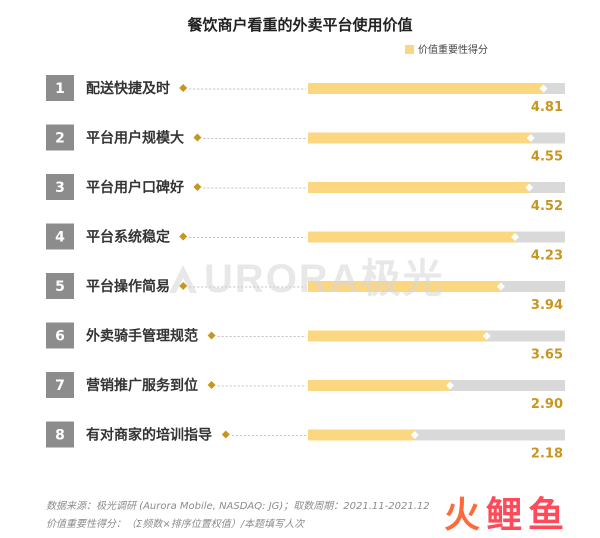 The height and width of the screenshot is (538, 600). I want to click on rank-number: 5, so click(60, 287).